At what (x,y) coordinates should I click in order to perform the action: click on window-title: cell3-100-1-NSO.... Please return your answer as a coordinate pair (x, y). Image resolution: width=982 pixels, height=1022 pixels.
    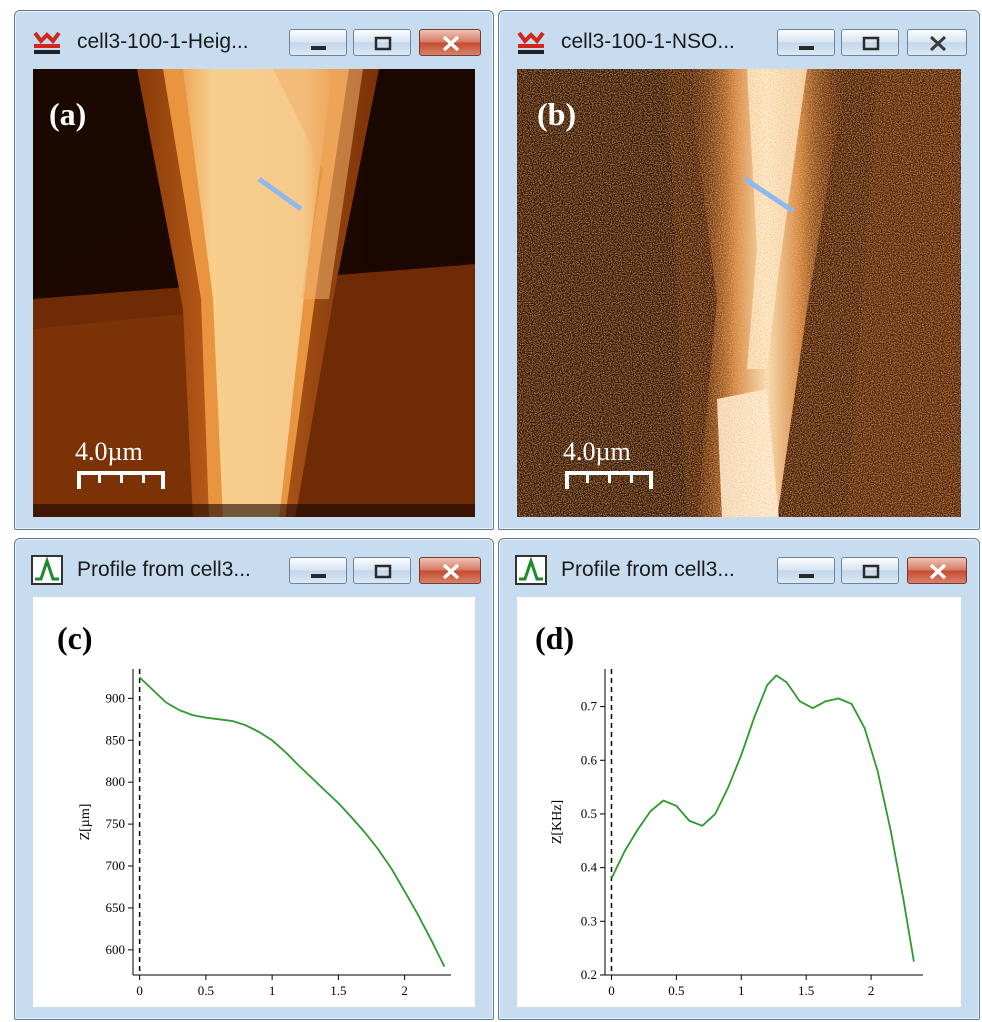
    Looking at the image, I should click on (648, 41).